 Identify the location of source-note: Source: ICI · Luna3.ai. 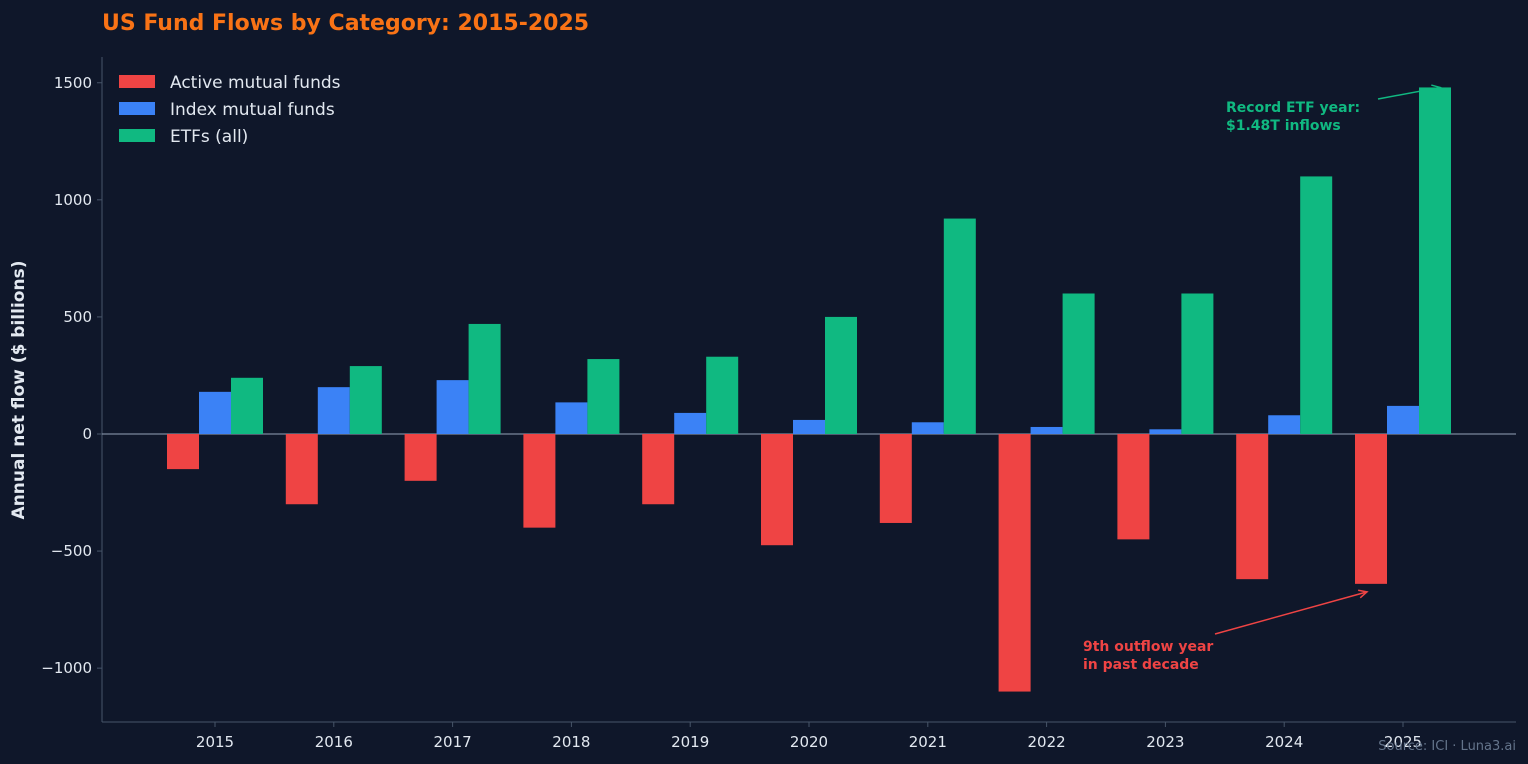
(1447, 746).